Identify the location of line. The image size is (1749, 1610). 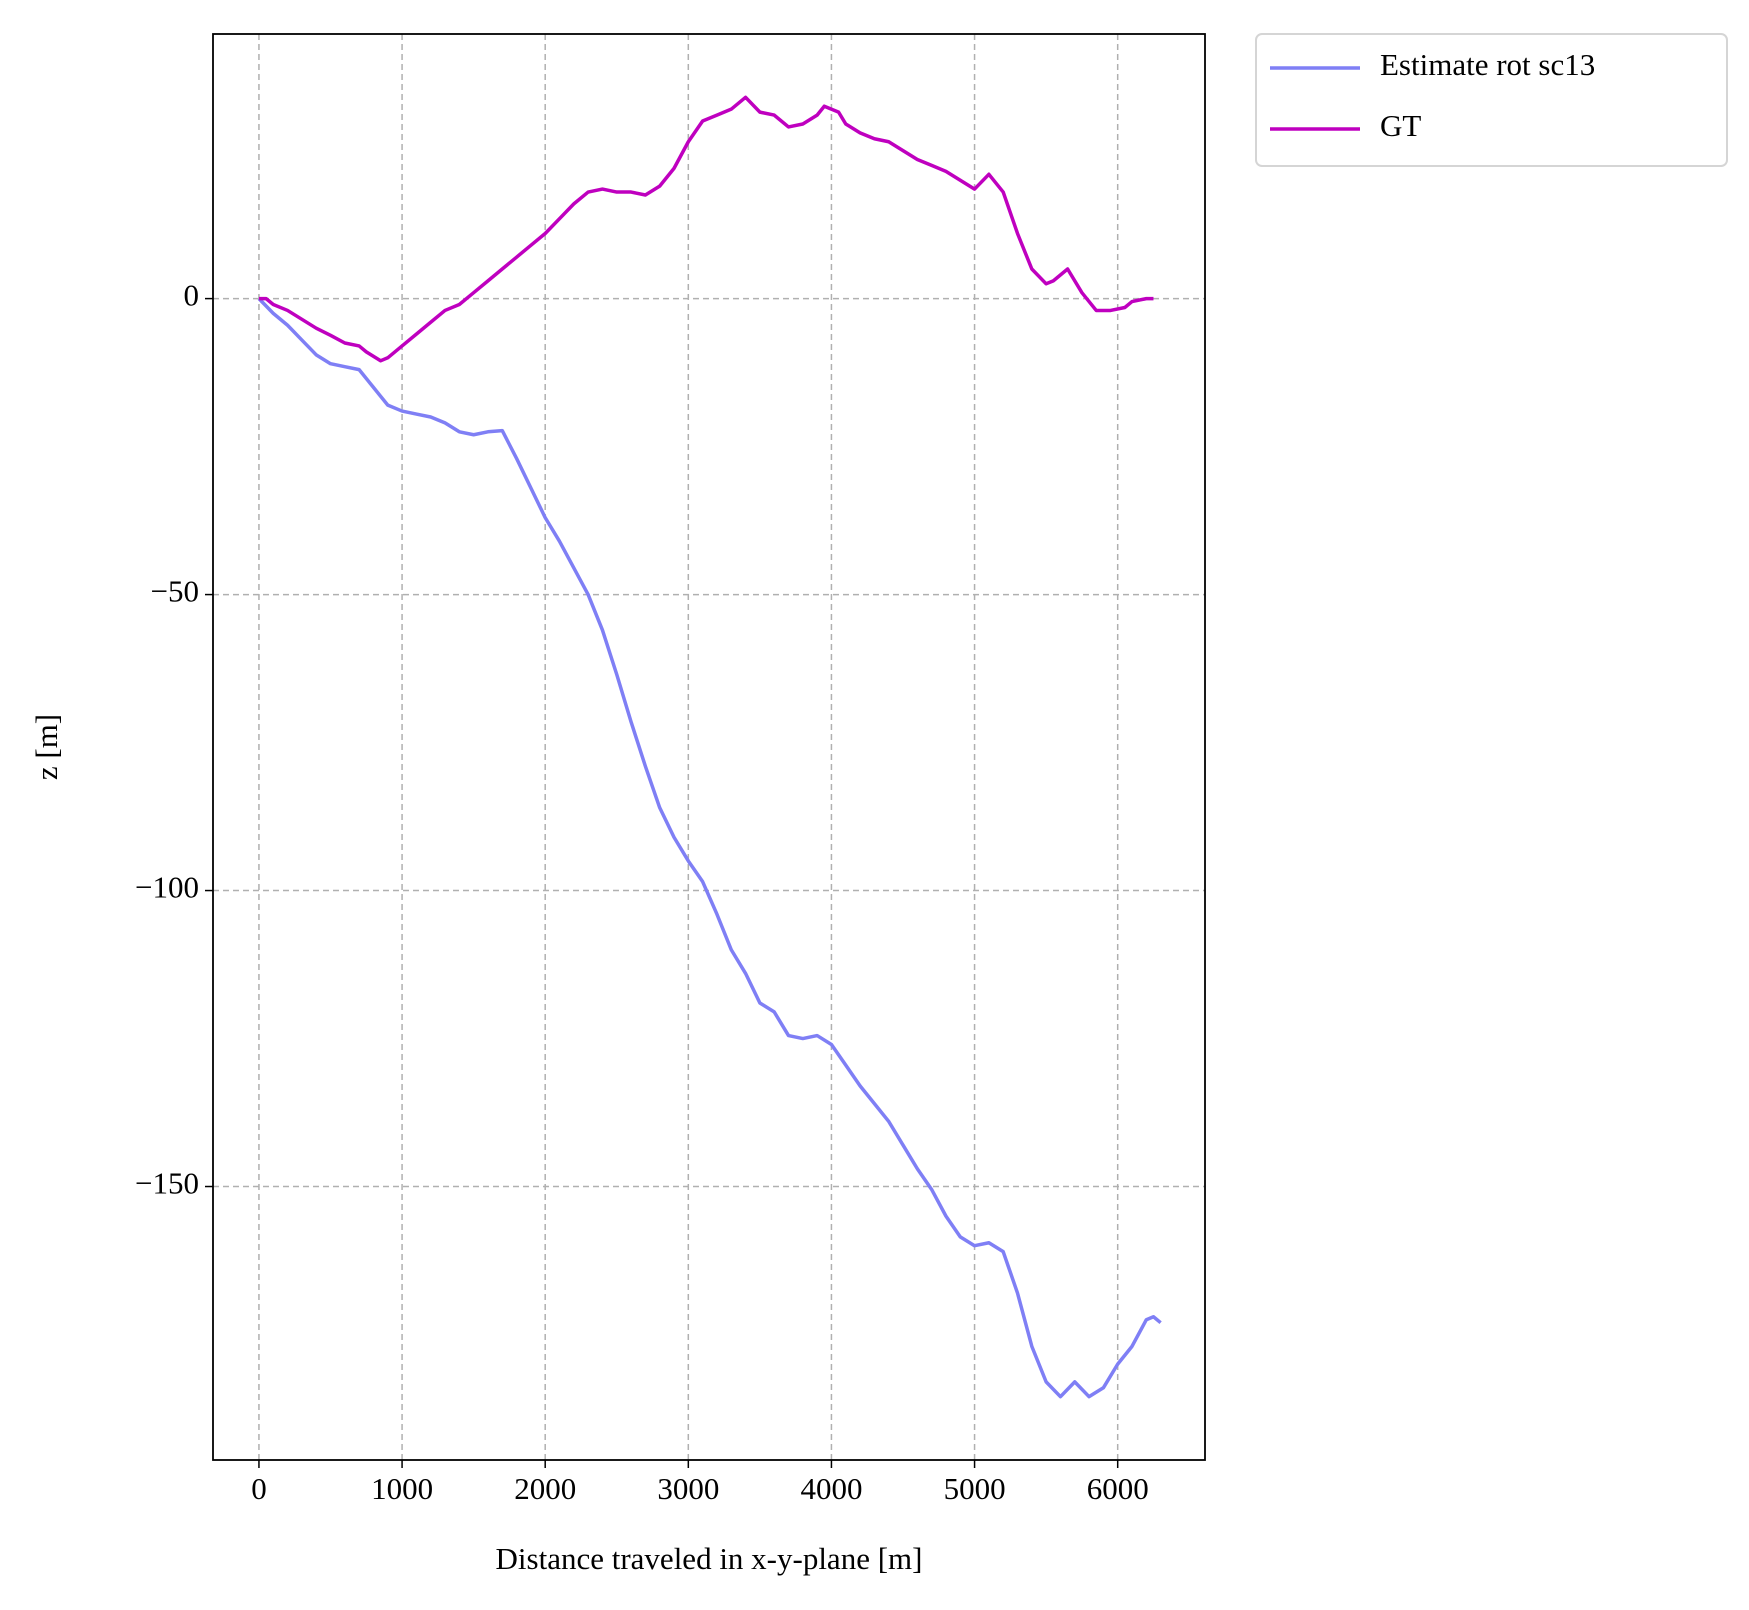
(706, 229).